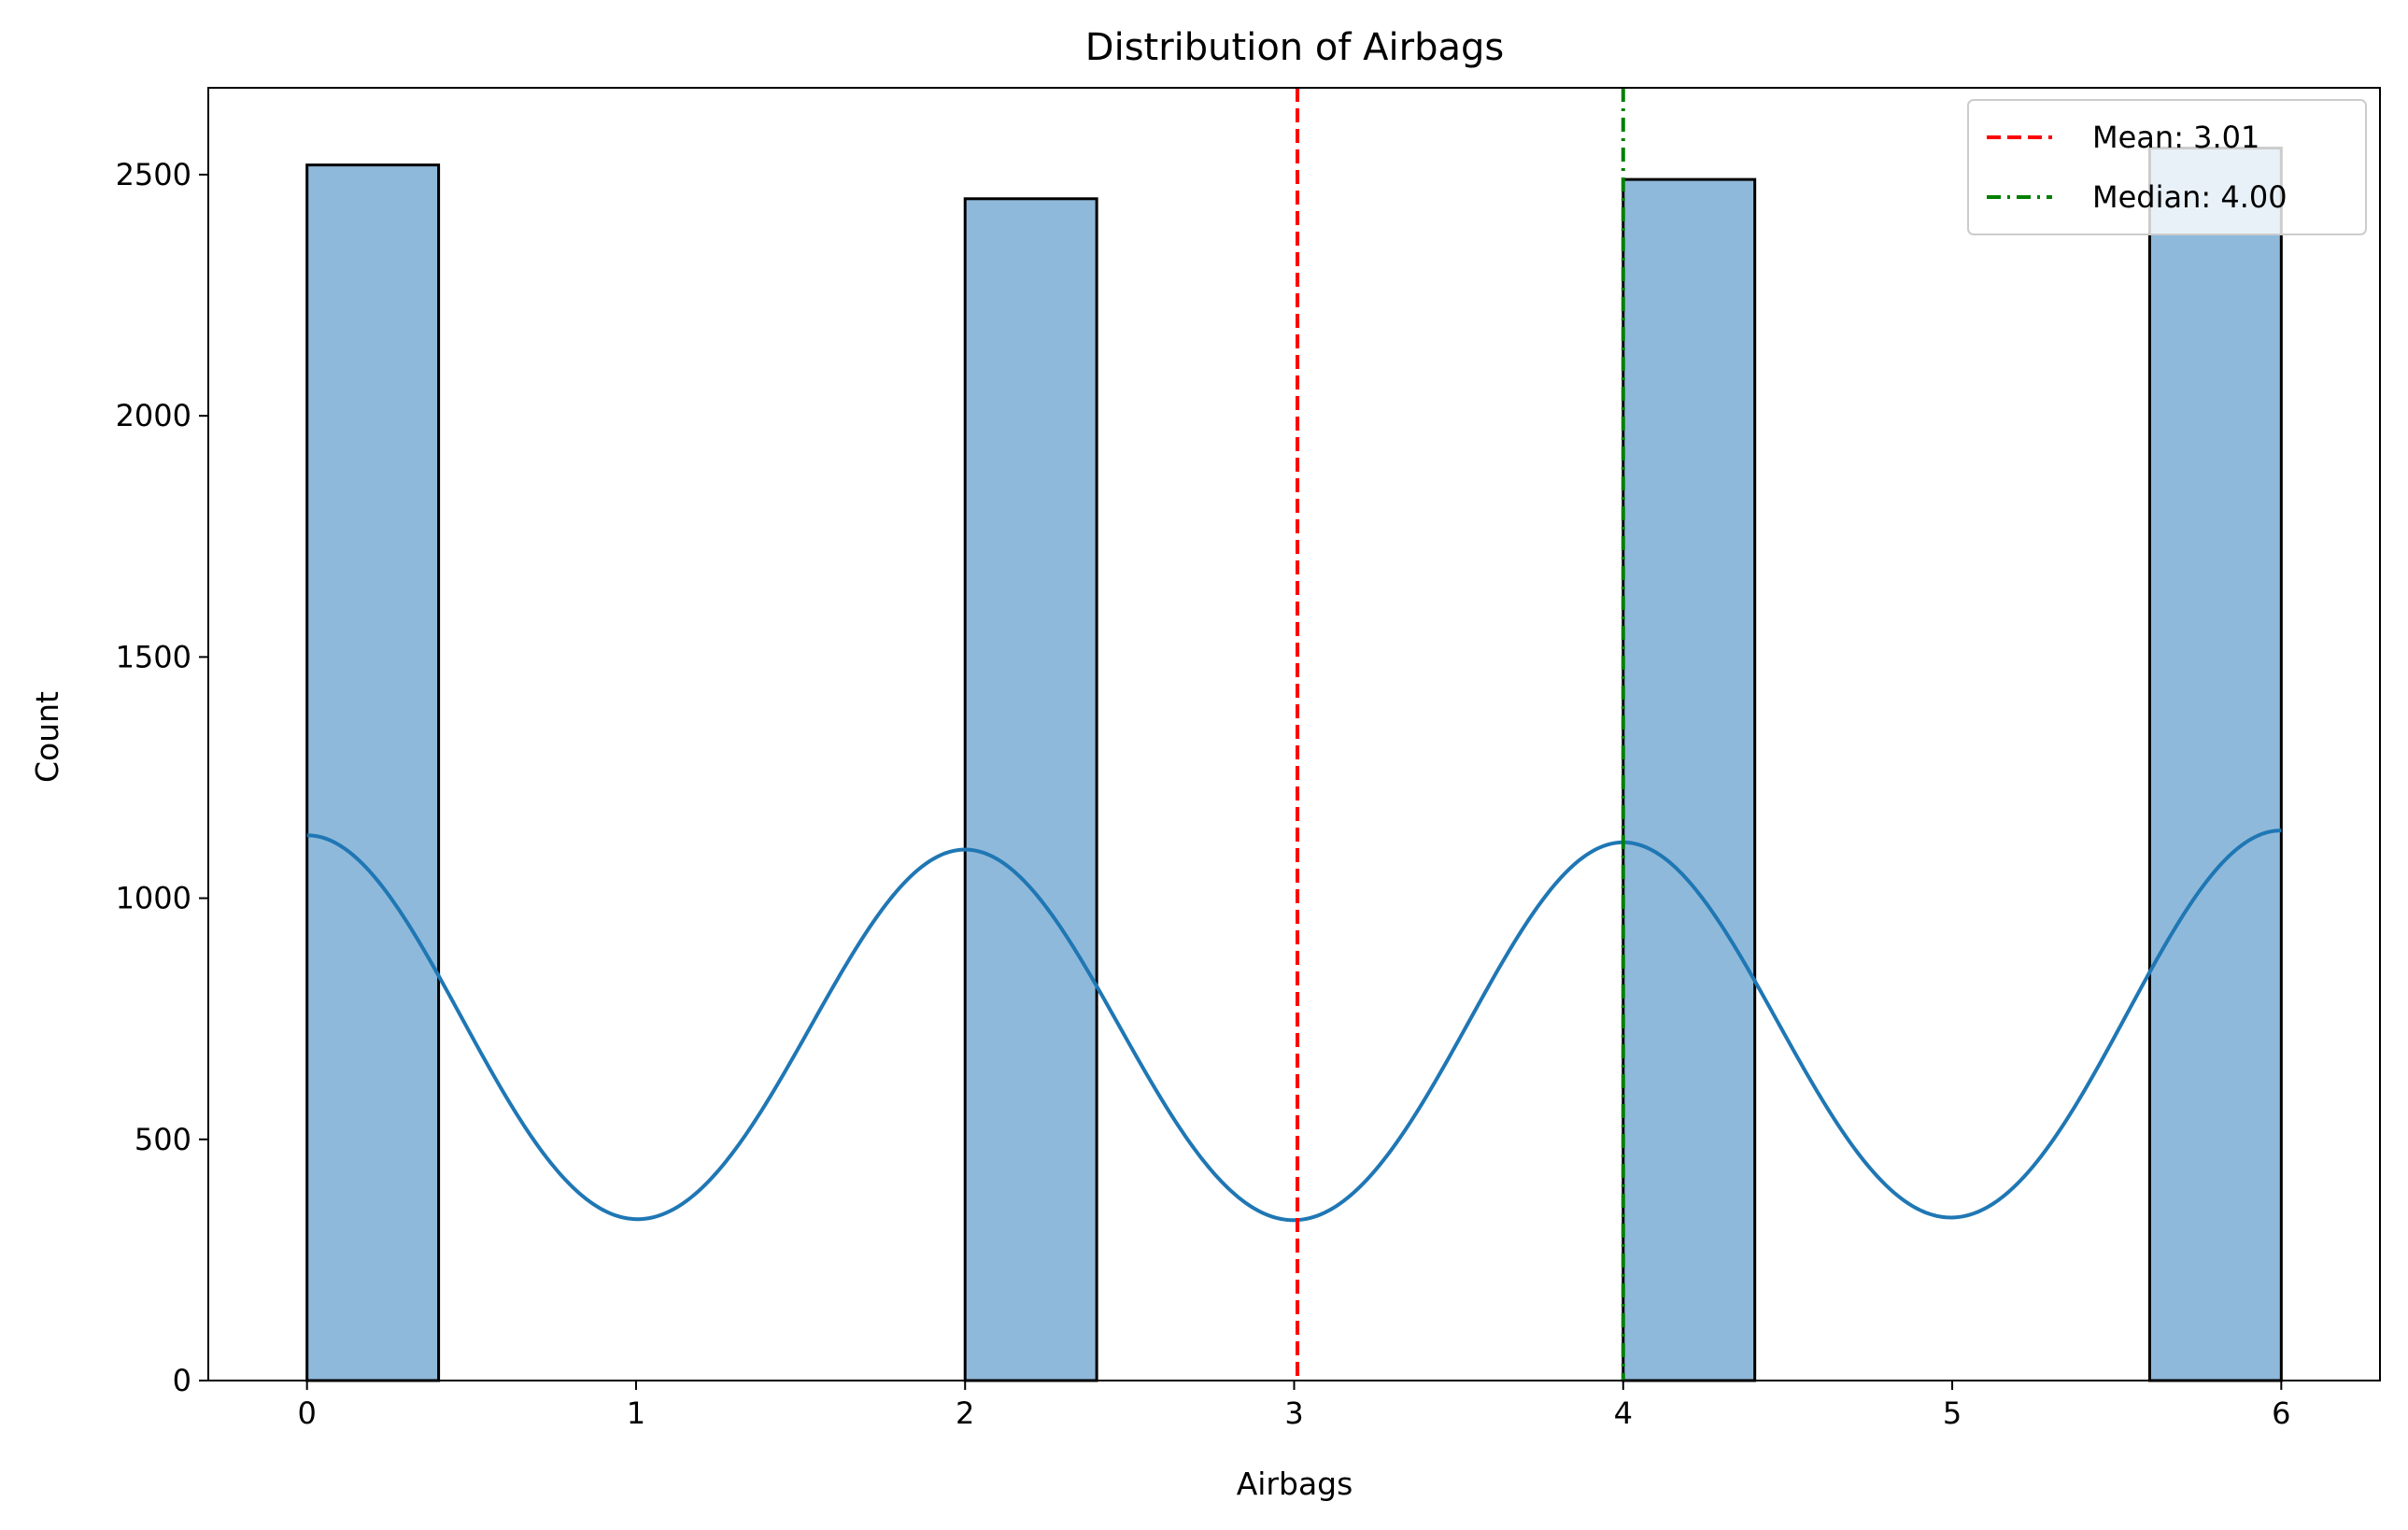 This screenshot has width=2408, height=1530. Describe the element at coordinates (1295, 1484) in the screenshot. I see `x-axis-label: Airbags` at that location.